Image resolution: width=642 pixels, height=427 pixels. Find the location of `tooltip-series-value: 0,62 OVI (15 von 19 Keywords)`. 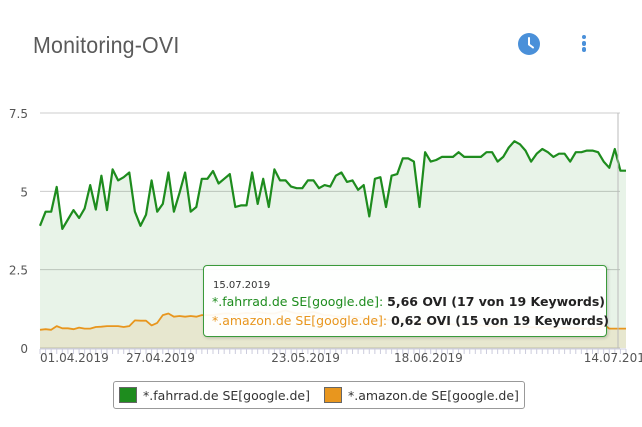

tooltip-series-value: 0,62 OVI (15 von 19 Keywords) is located at coordinates (500, 320).